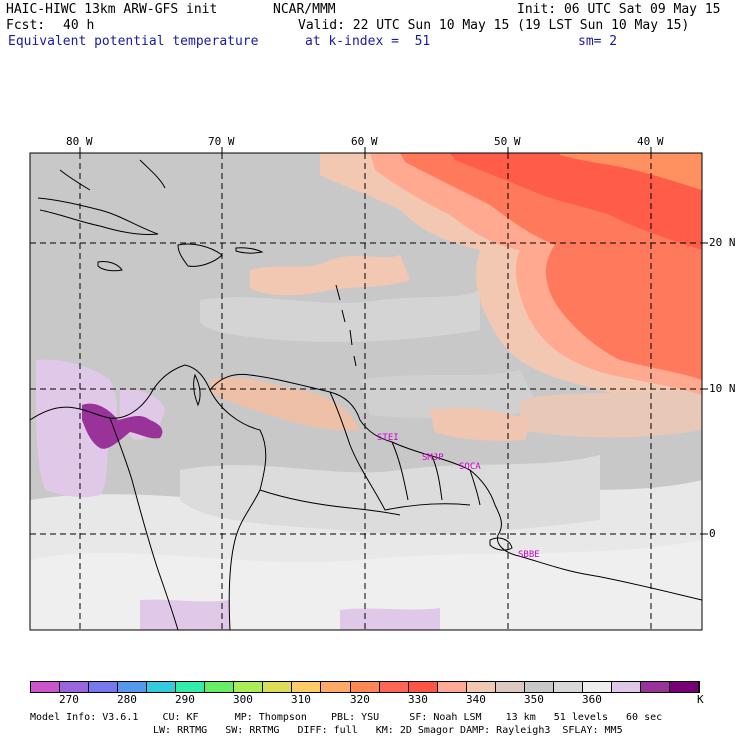 Image resolution: width=740 pixels, height=740 pixels. What do you see at coordinates (368, 41) in the screenshot?
I see `level-label: at k-index = 51` at bounding box center [368, 41].